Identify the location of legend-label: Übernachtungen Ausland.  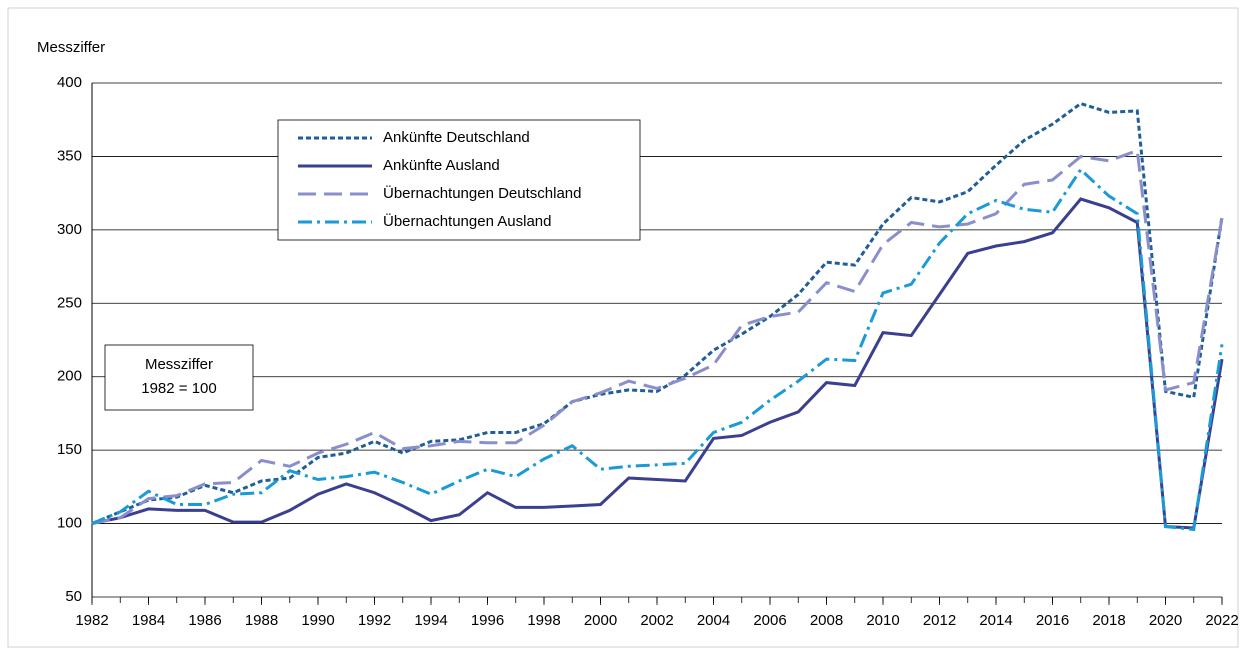
(467, 221).